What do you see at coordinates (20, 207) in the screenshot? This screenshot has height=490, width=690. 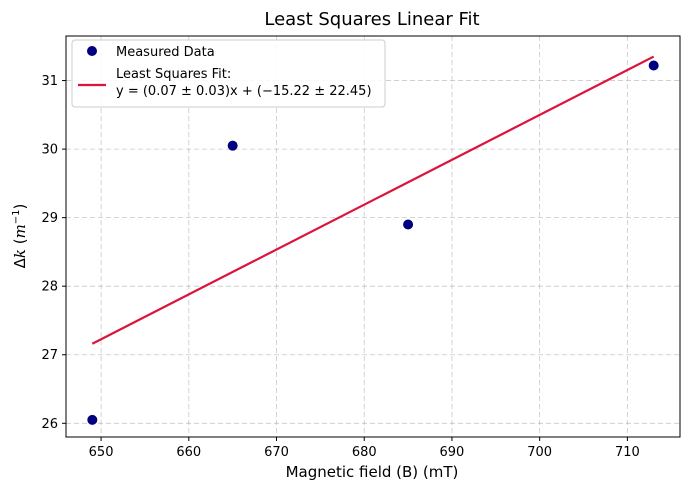 I see `y-axis-label-close: )` at bounding box center [20, 207].